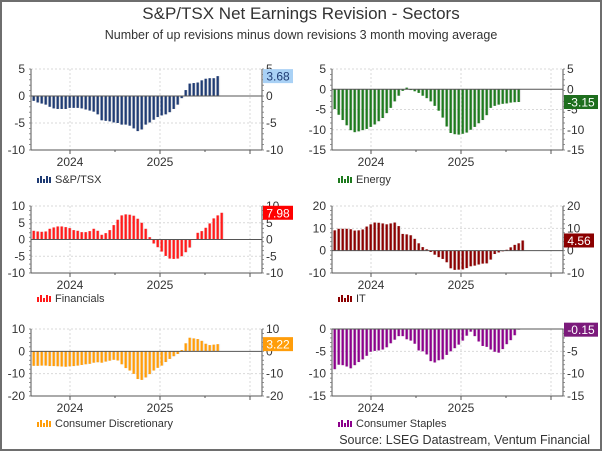 The image size is (602, 451). Describe the element at coordinates (373, 180) in the screenshot. I see `legend-label: Energy` at that location.